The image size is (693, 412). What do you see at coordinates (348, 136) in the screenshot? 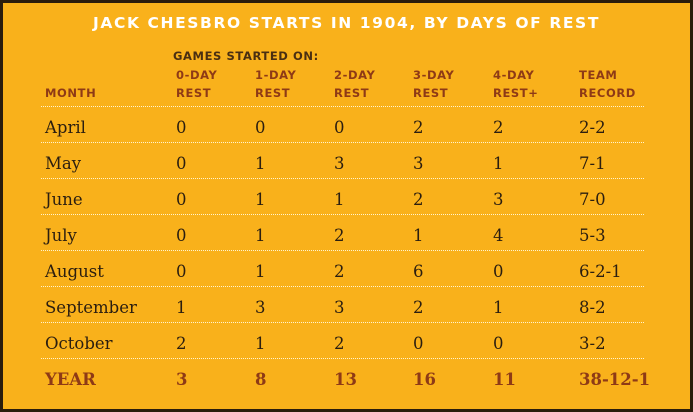
I see `table-row: April 0 0 0 2 2 2-2` at bounding box center [348, 136].